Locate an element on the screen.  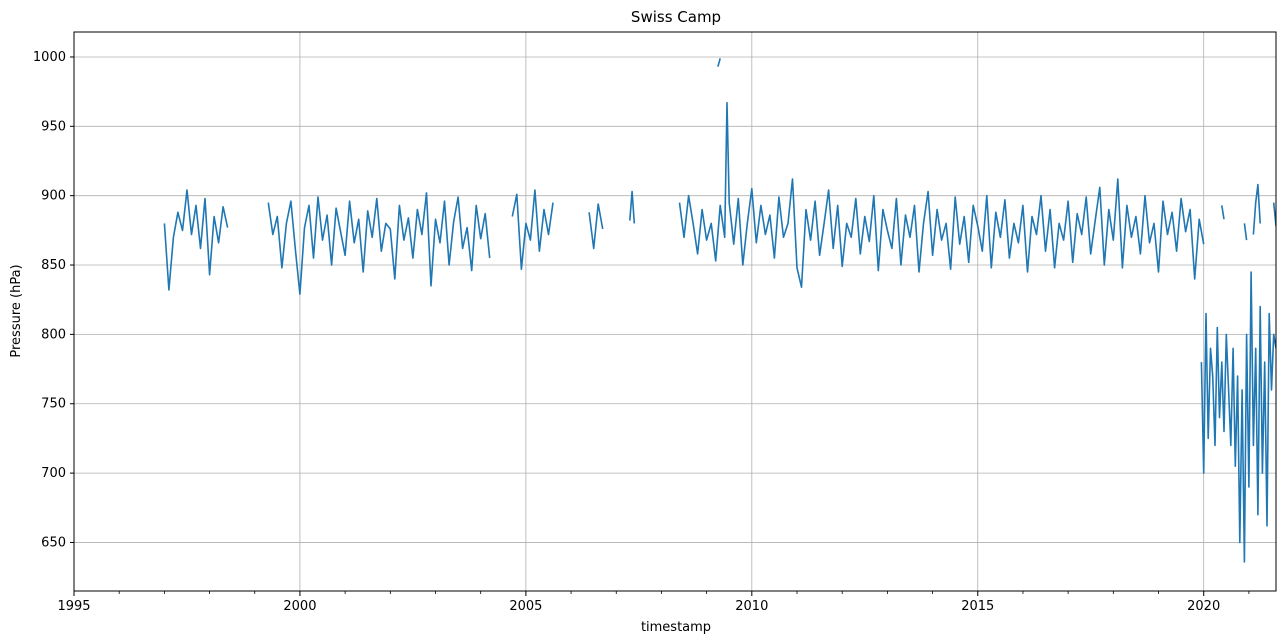
y-tick-label: 800 is located at coordinates (53, 334).